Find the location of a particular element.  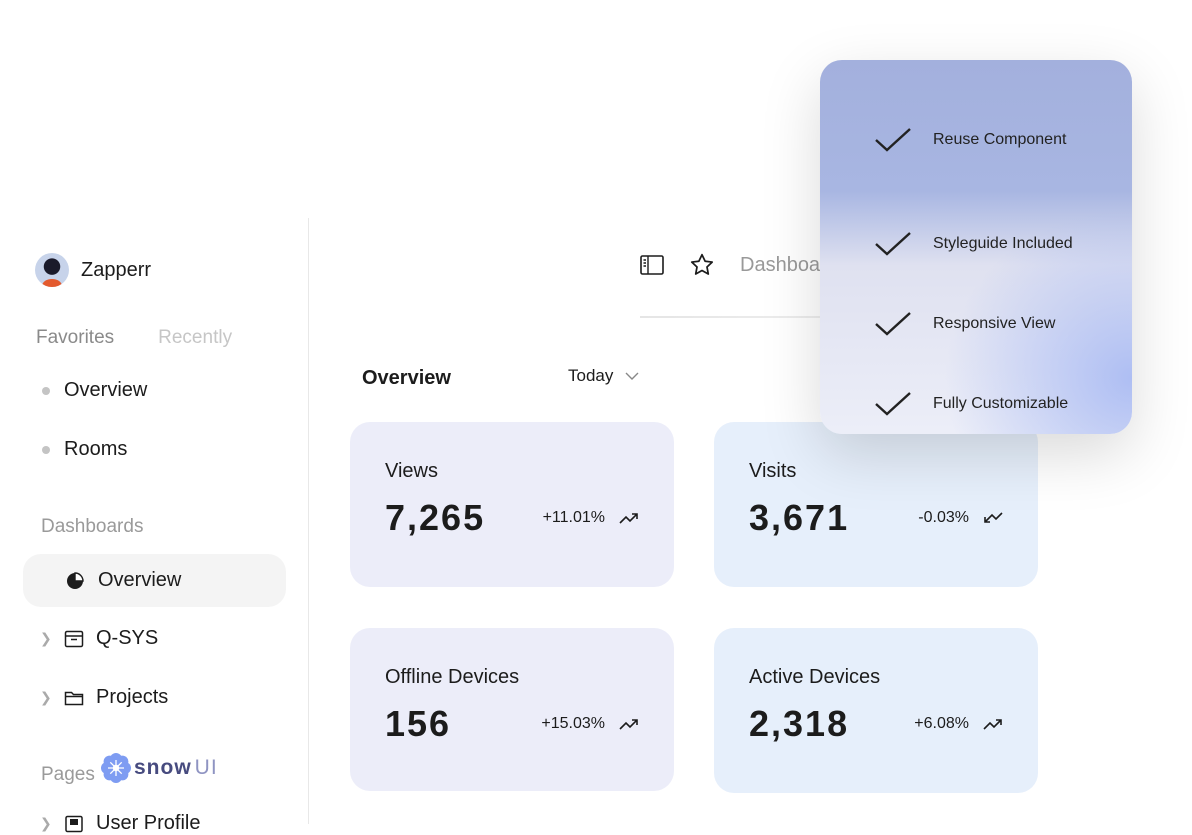

card-change: +6.08% is located at coordinates (941, 723).